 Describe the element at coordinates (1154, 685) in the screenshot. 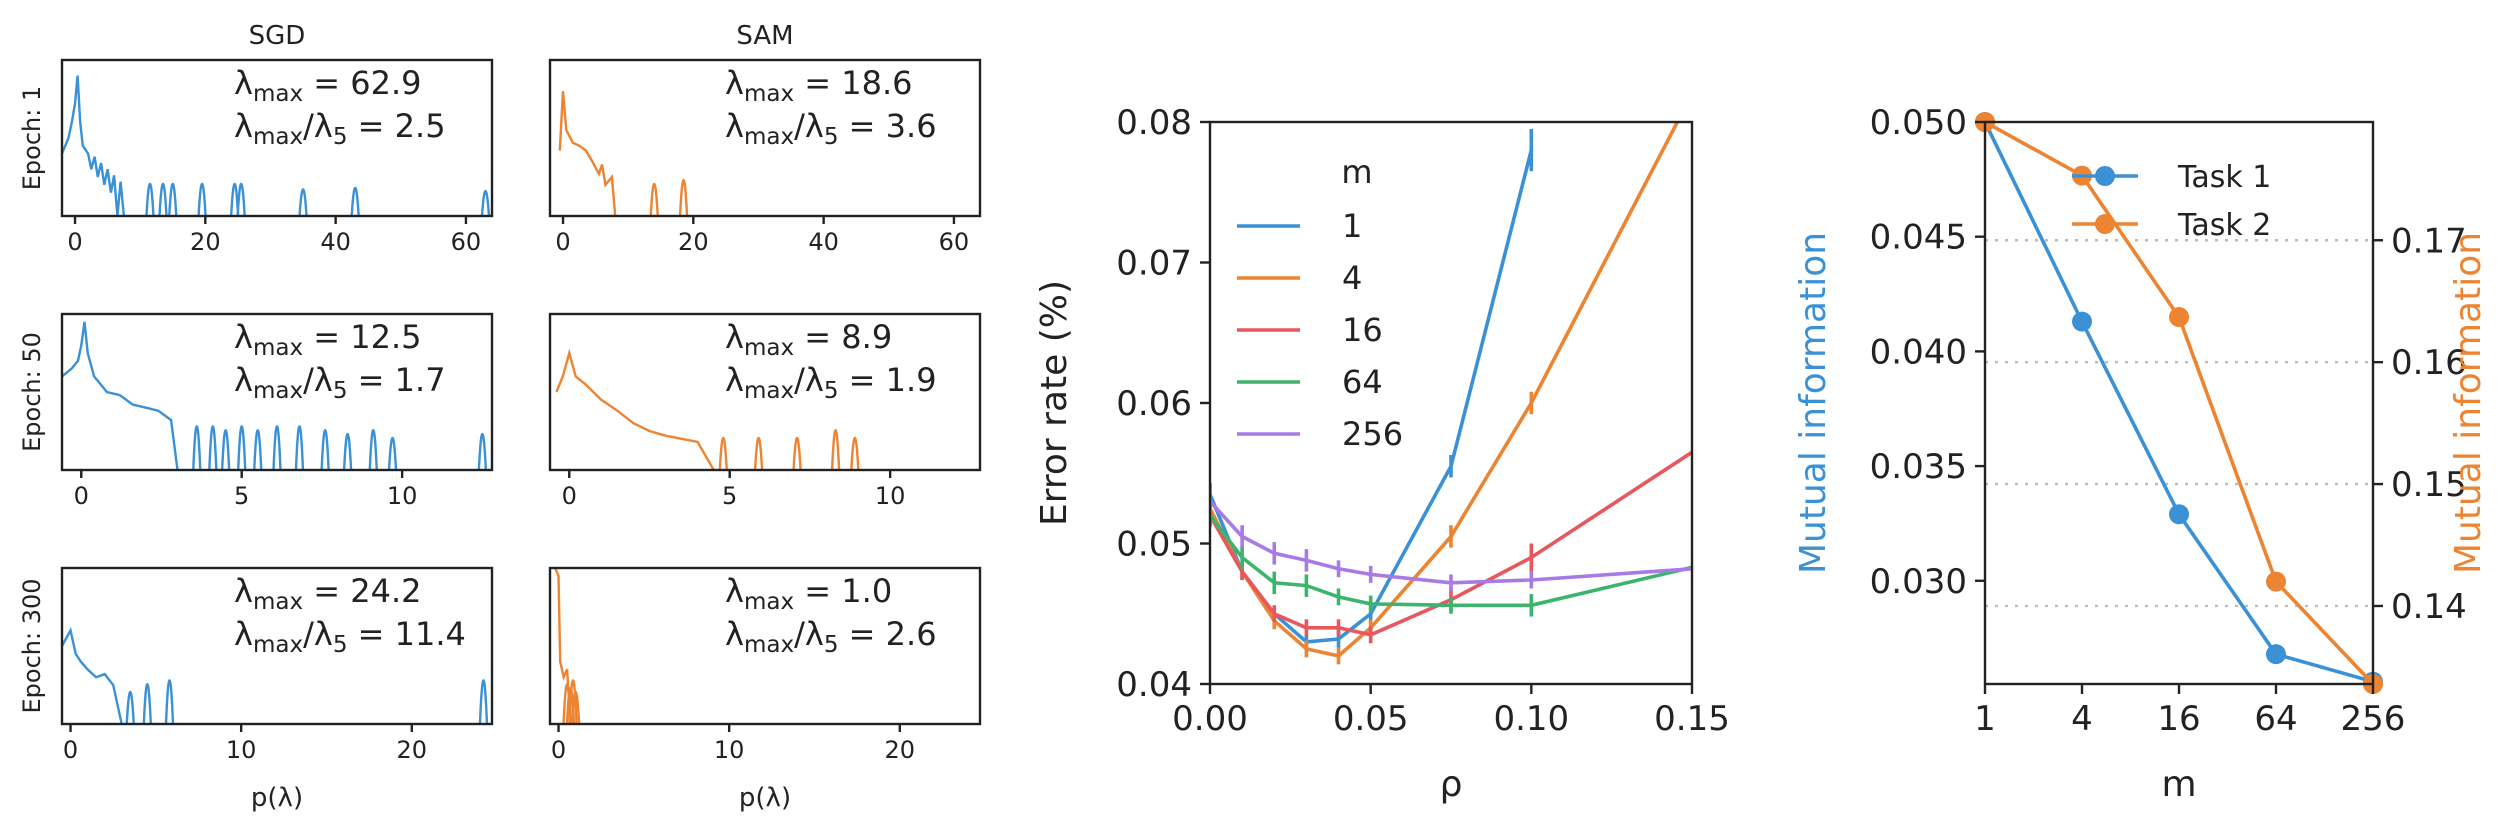

I see `y-tick-label: 0.04` at that location.